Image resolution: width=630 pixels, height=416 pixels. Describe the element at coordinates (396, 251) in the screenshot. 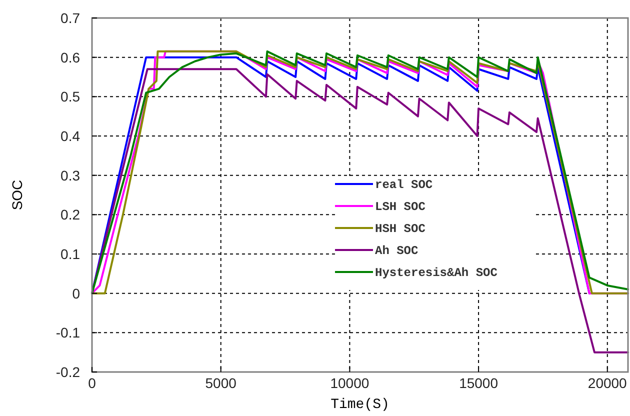

I see `legend-label: Ah SOC` at that location.